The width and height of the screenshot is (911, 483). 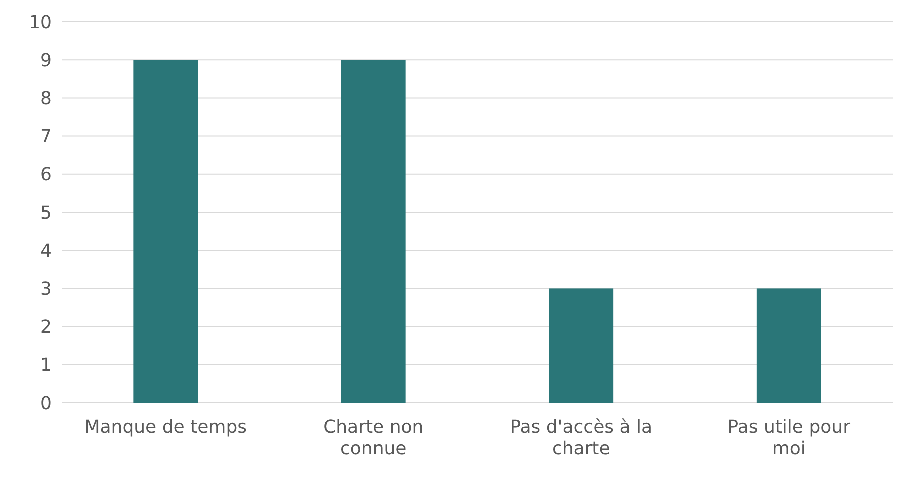 What do you see at coordinates (46, 289) in the screenshot?
I see `y-tick-label: 3` at bounding box center [46, 289].